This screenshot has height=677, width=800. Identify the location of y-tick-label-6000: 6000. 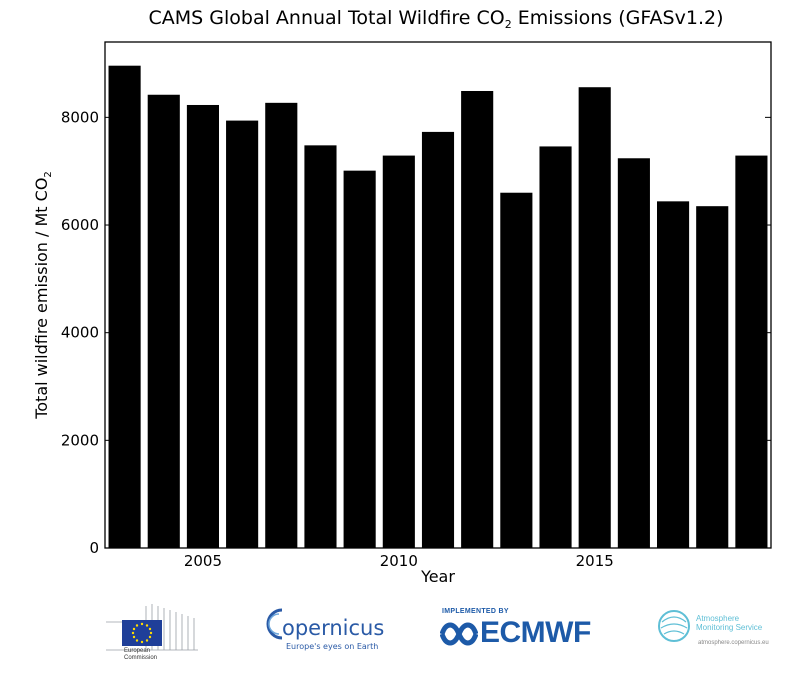
(80, 225).